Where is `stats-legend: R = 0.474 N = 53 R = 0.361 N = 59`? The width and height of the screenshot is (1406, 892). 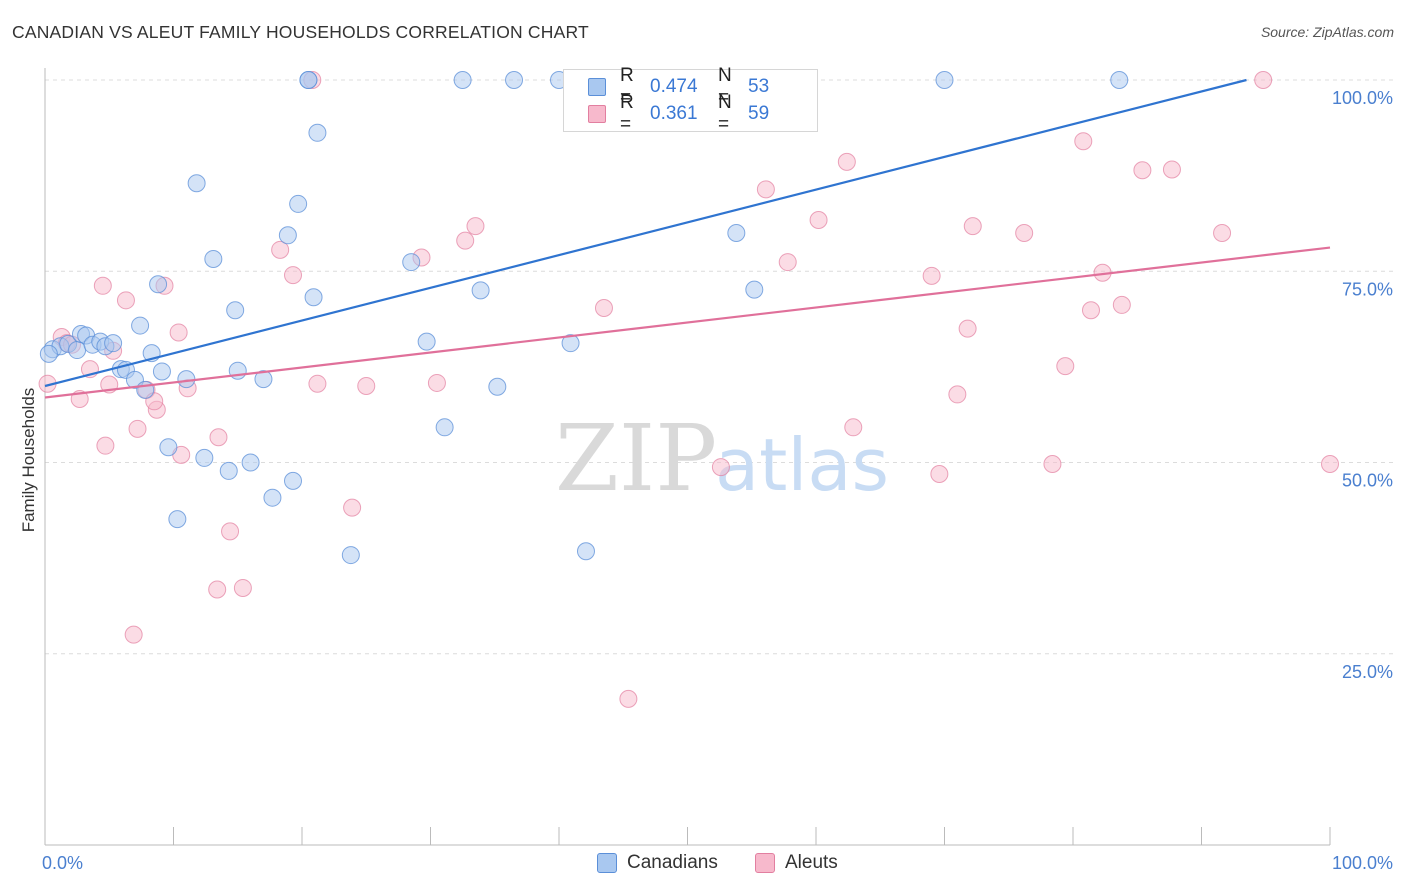
stats-legend: R = 0.474 N = 53 R = 0.361 N = 59 is located at coordinates (690, 100).